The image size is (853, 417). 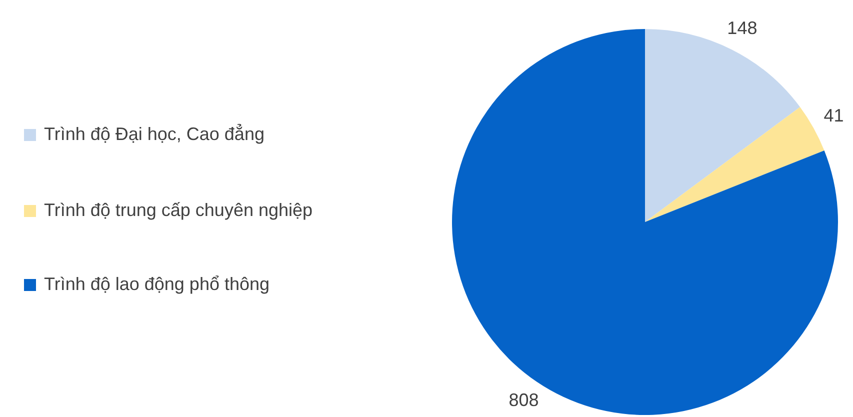 I want to click on data-label: 41, so click(x=834, y=116).